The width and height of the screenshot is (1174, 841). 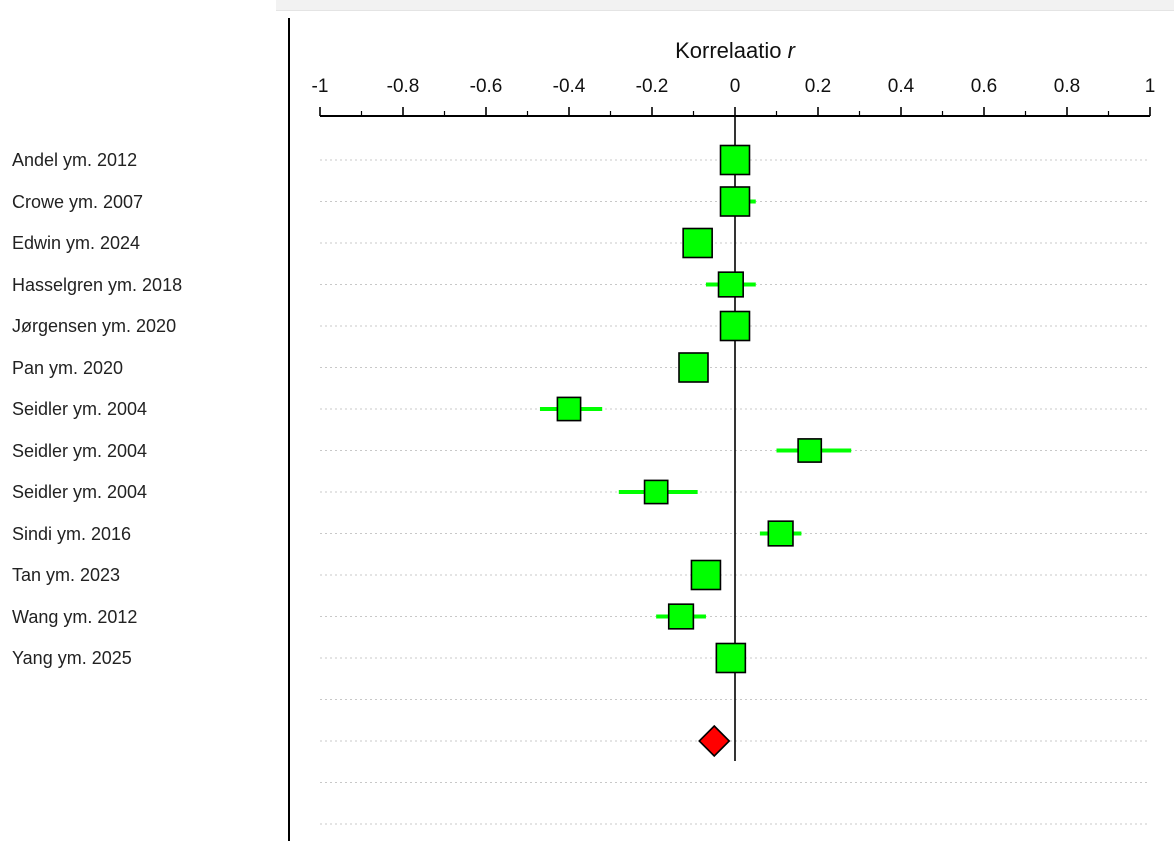 What do you see at coordinates (725, 5) in the screenshot?
I see `top-border-strip` at bounding box center [725, 5].